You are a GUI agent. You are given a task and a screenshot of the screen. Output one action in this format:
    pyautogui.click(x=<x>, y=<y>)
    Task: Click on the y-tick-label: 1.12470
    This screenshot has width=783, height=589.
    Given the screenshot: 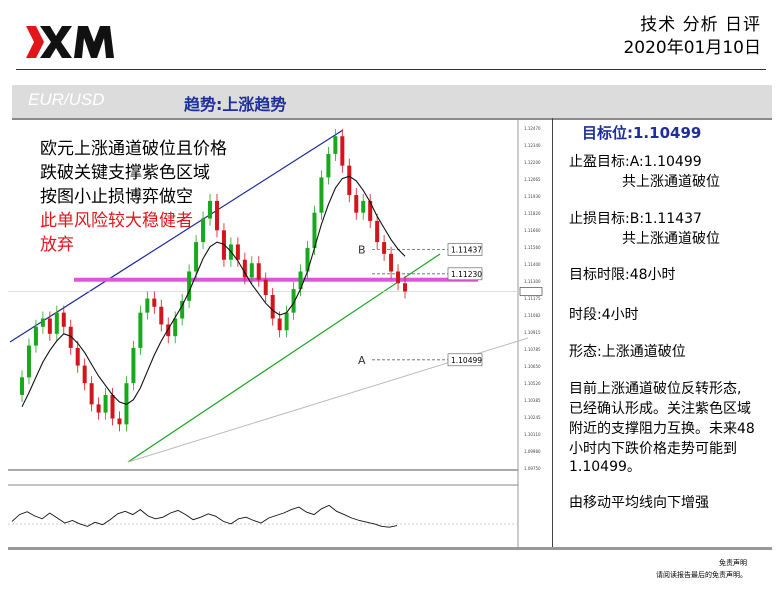 What is the action you would take?
    pyautogui.click(x=532, y=128)
    